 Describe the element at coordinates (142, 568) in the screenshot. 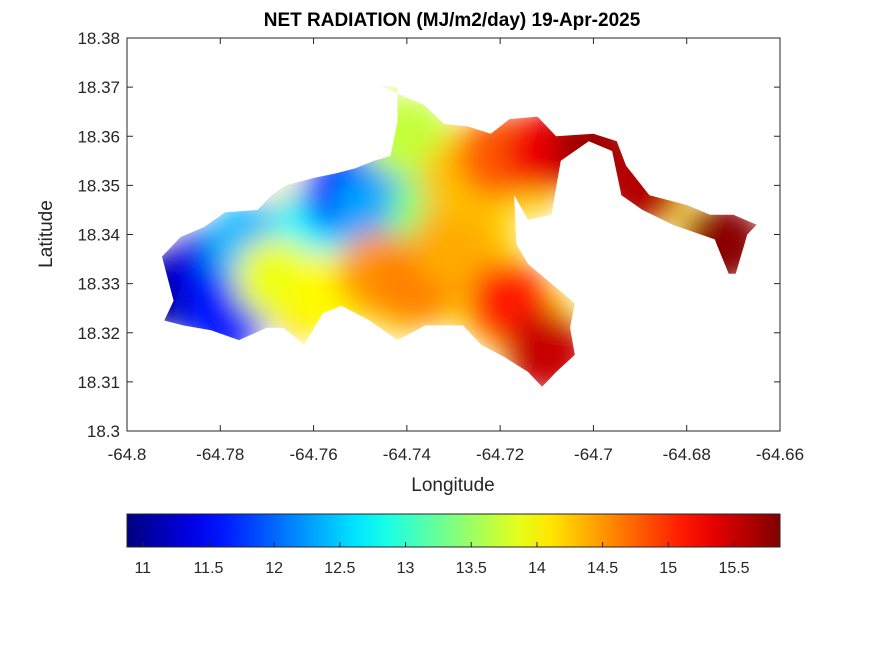

I see `colorbar-tick-label: 11` at that location.